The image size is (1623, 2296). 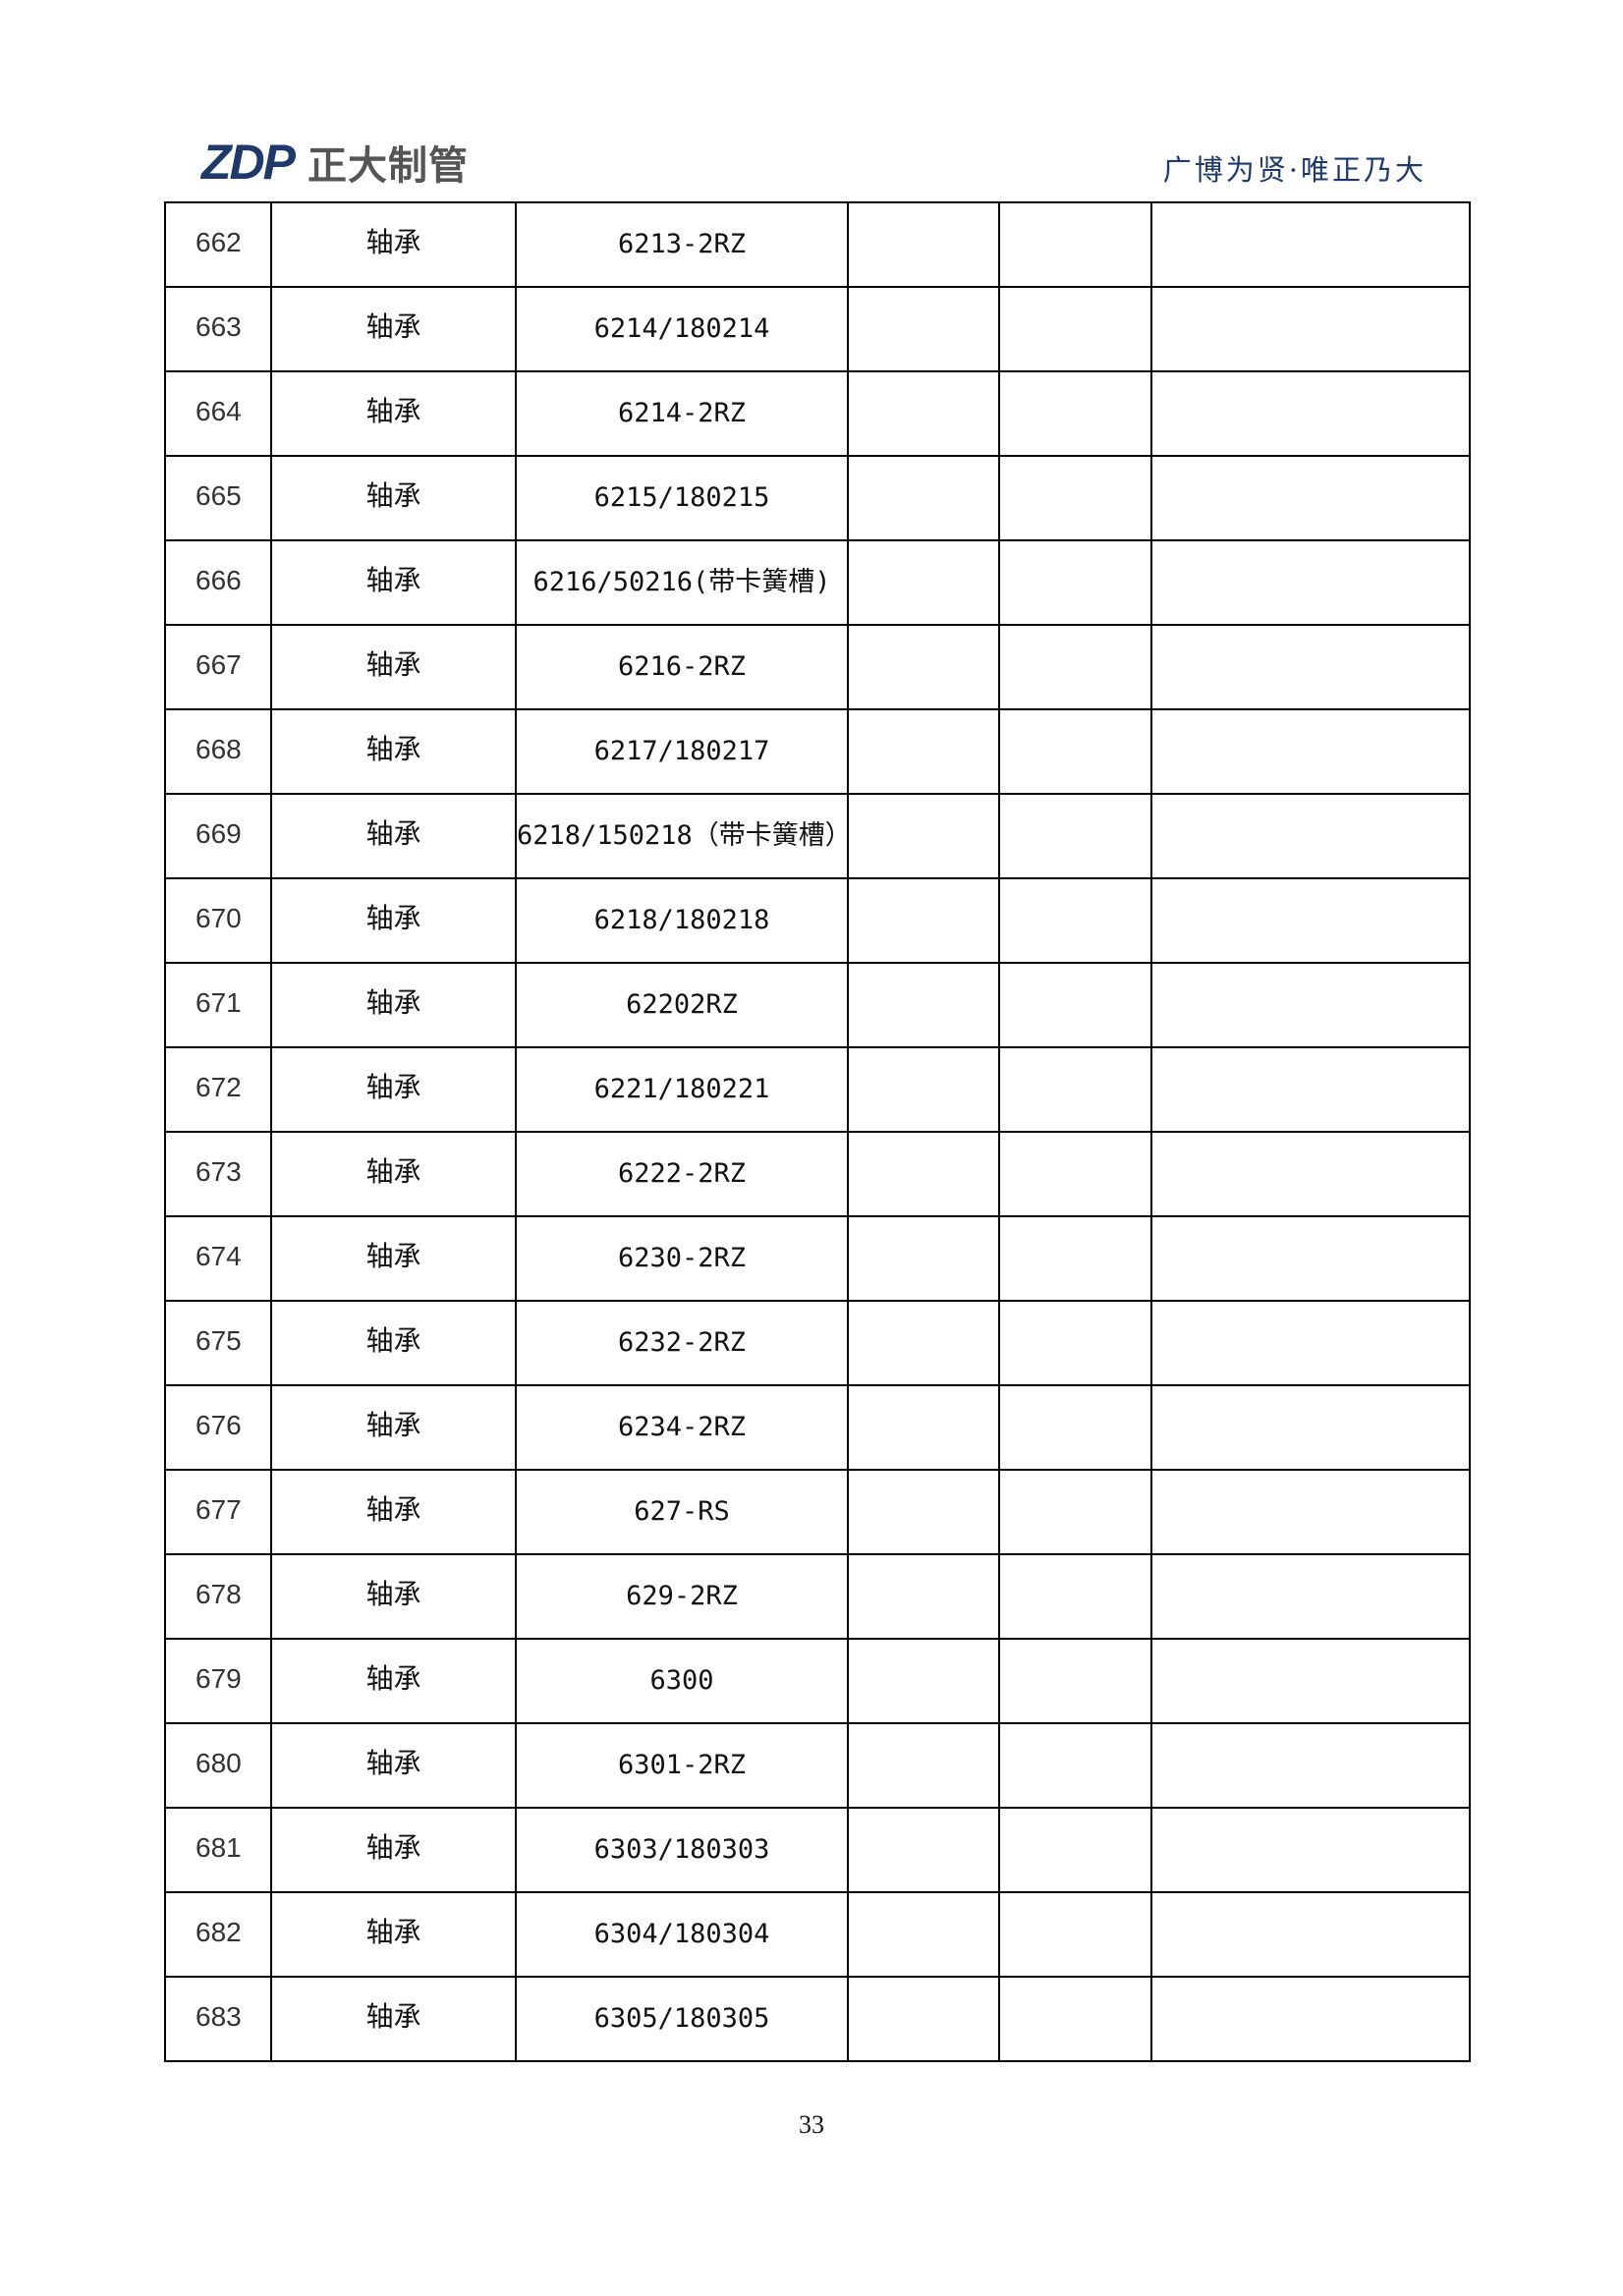 I want to click on logo-text: 正大制管, so click(x=389, y=166).